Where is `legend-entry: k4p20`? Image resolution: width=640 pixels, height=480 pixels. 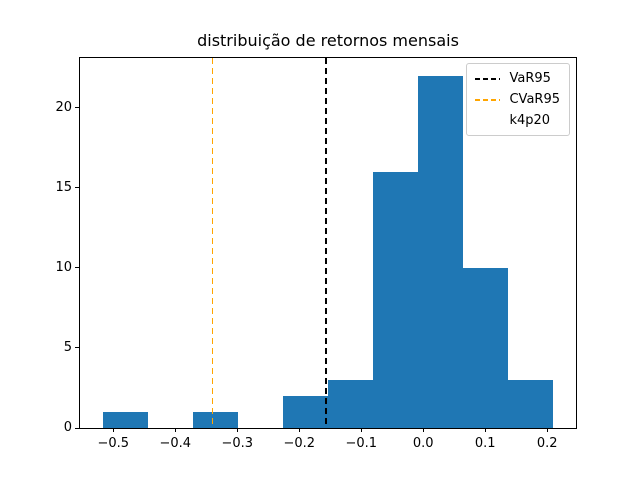
legend-entry: k4p20 is located at coordinates (517, 120).